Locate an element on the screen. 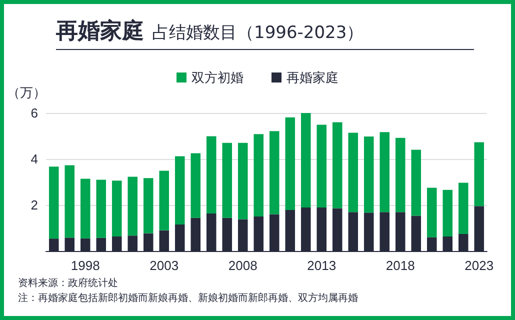  text: 资料来源：政府统计处 is located at coordinates (68, 283).